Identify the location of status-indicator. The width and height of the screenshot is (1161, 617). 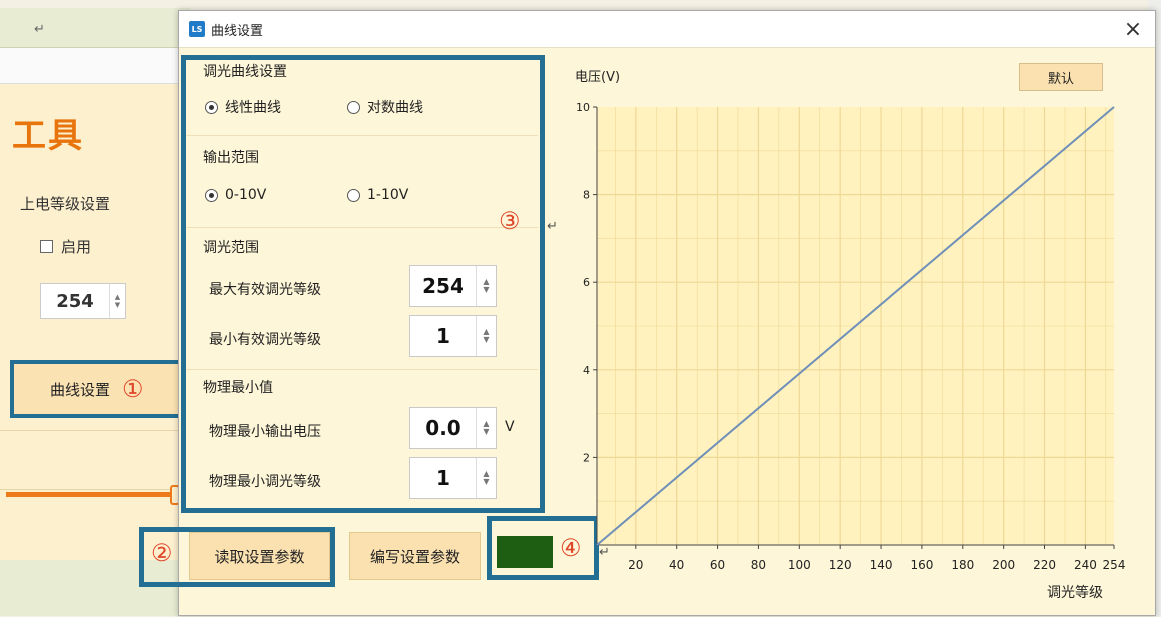
(525, 552).